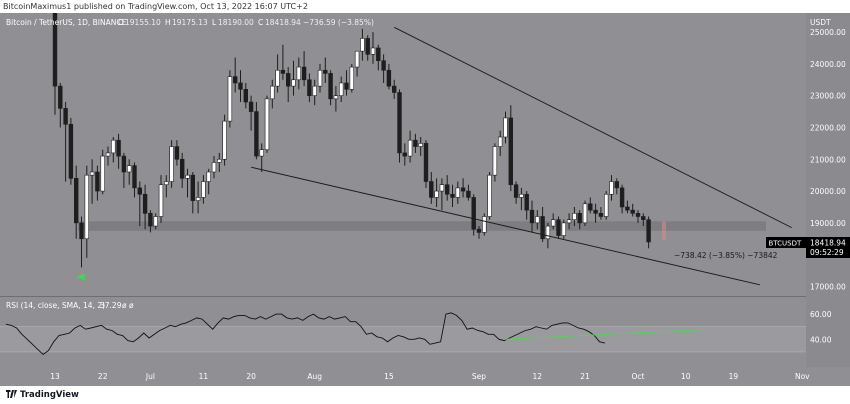 The width and height of the screenshot is (850, 404). What do you see at coordinates (726, 255) in the screenshot?
I see `measure-label: −738.42 (−3.85%) −73842` at bounding box center [726, 255].